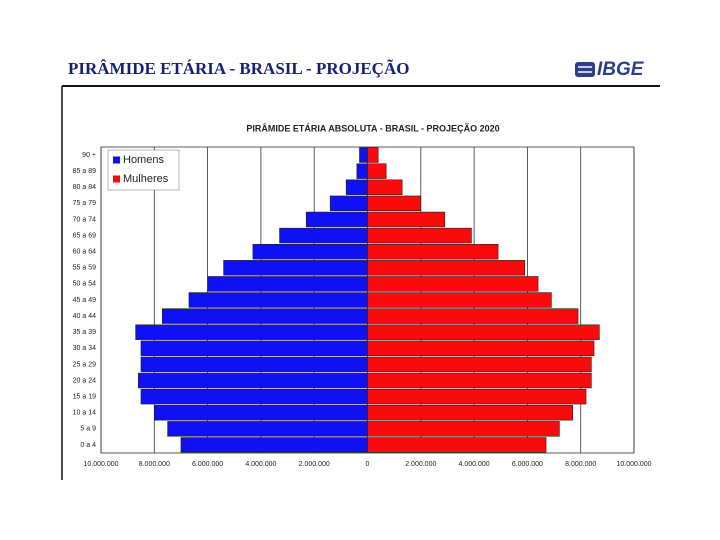 The image size is (720, 540). Describe the element at coordinates (88, 429) in the screenshot. I see `y-tick-label: 5 a 9` at that location.